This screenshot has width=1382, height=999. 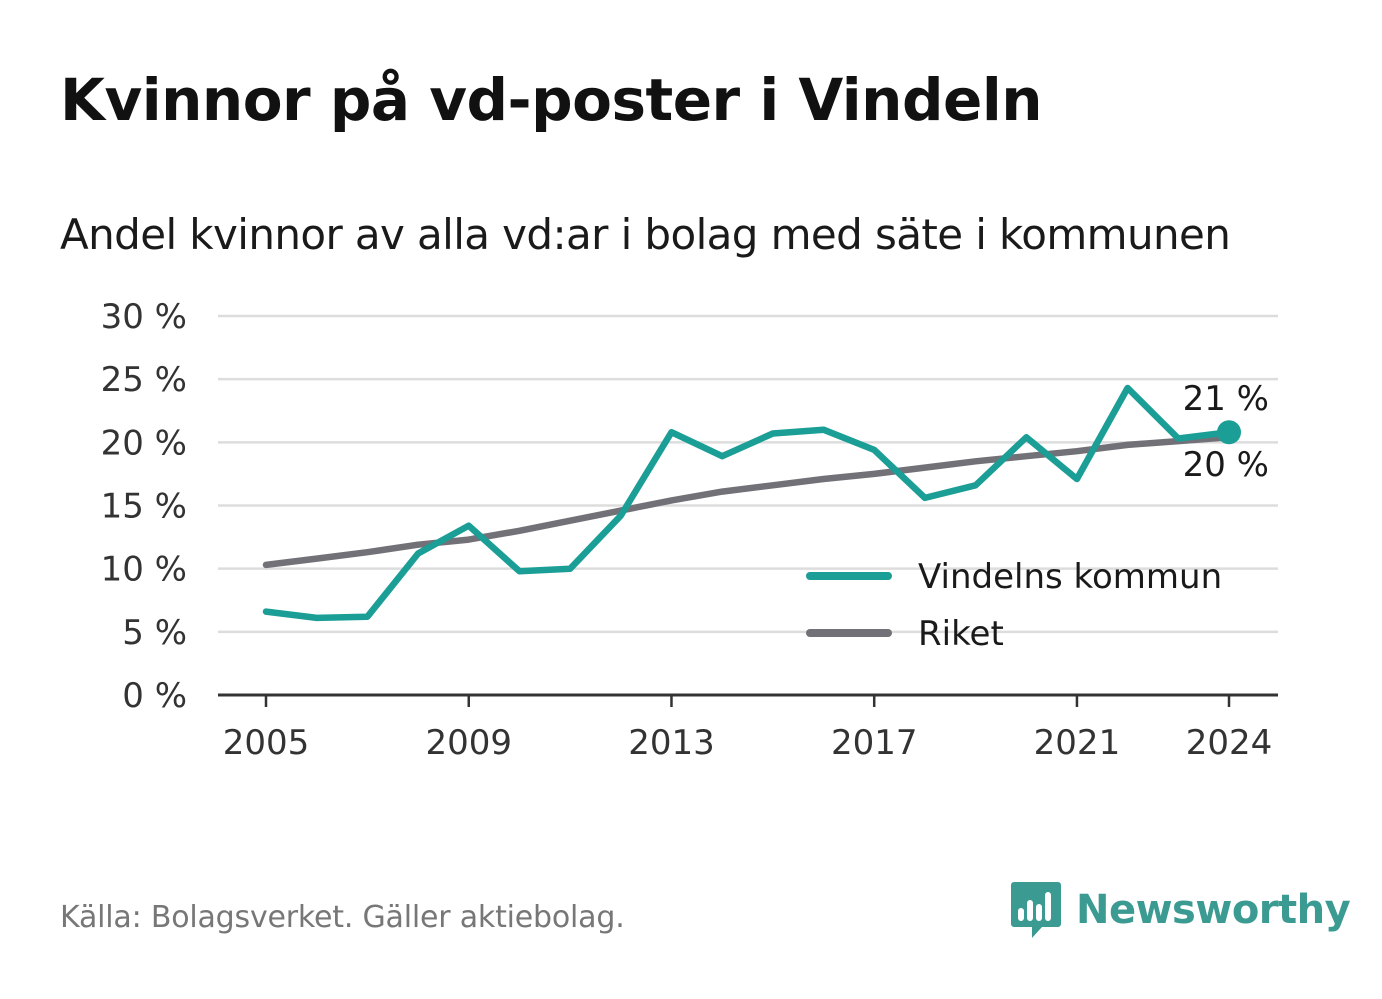 What do you see at coordinates (154, 696) in the screenshot?
I see `y-tick-label: 0 %` at bounding box center [154, 696].